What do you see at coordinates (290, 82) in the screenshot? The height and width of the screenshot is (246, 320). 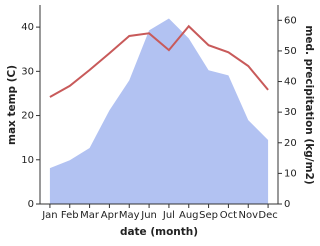 I see `y2-tick-label: 40` at bounding box center [290, 82].